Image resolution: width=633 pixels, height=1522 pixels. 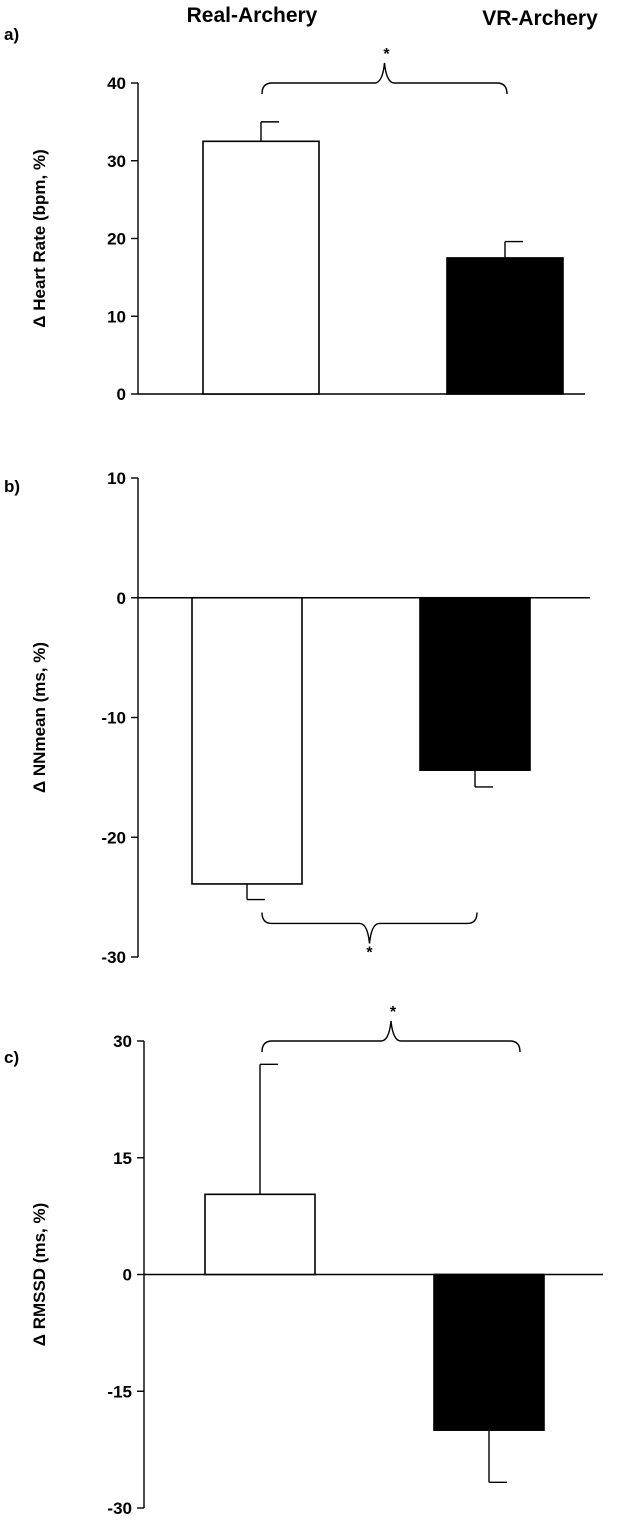 What do you see at coordinates (122, 1158) in the screenshot?
I see `y-tick-label: 15` at bounding box center [122, 1158].